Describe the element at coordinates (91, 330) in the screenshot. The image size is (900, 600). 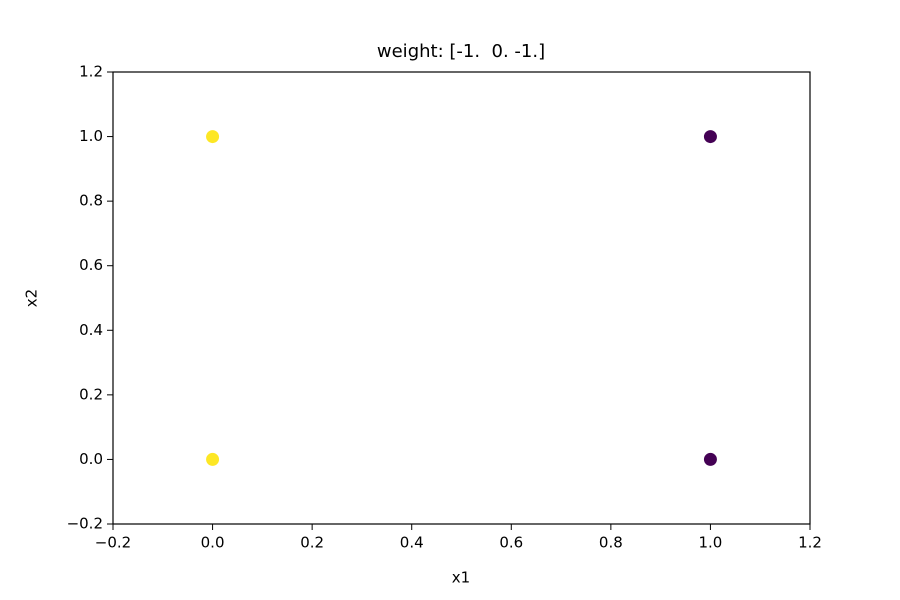
I see `y-tick-label: 0.4` at that location.